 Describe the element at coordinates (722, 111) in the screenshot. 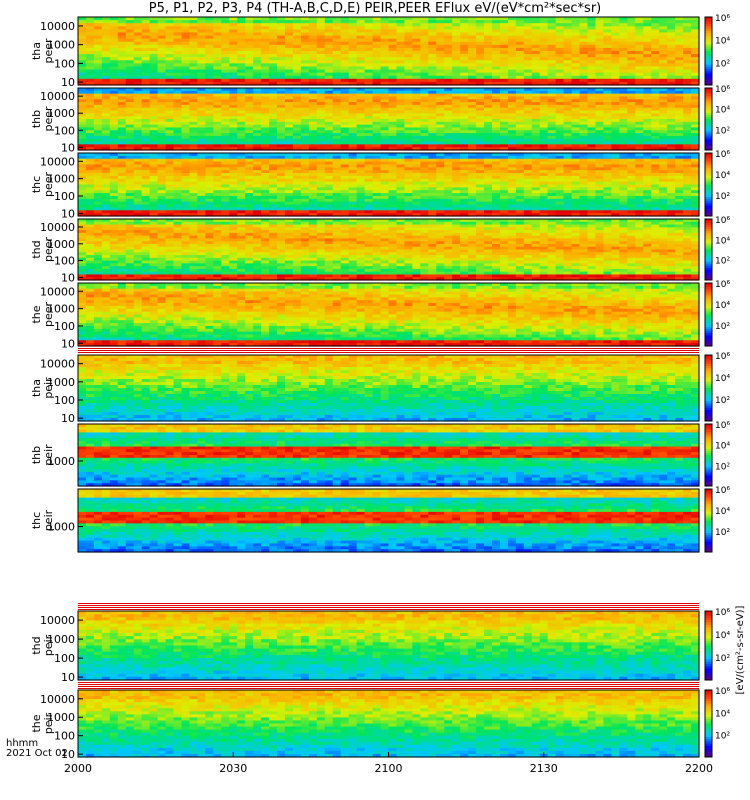

I see `colorbar-tick-label: 10⁴` at that location.